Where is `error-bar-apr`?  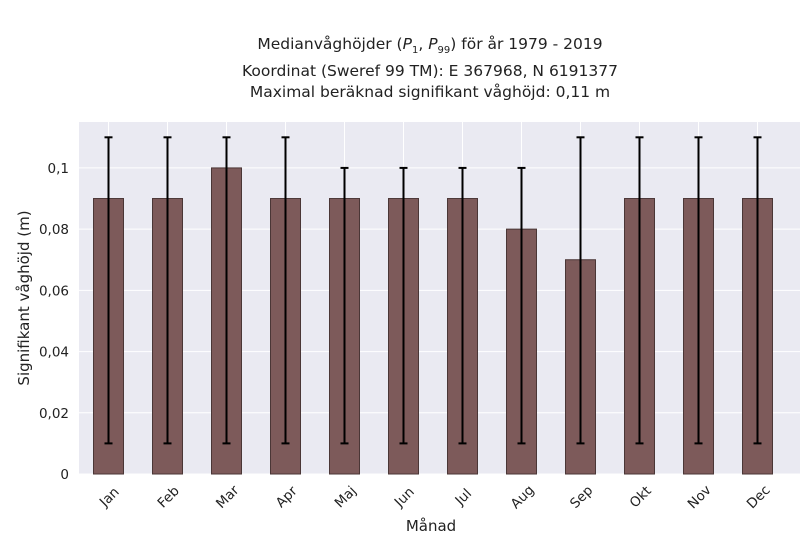
error-bar-apr is located at coordinates (285, 290).